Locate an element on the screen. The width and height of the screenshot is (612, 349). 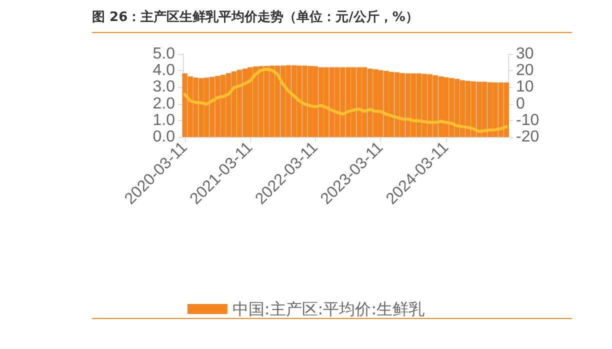
y-tick-label: 3.0 is located at coordinates (164, 87).